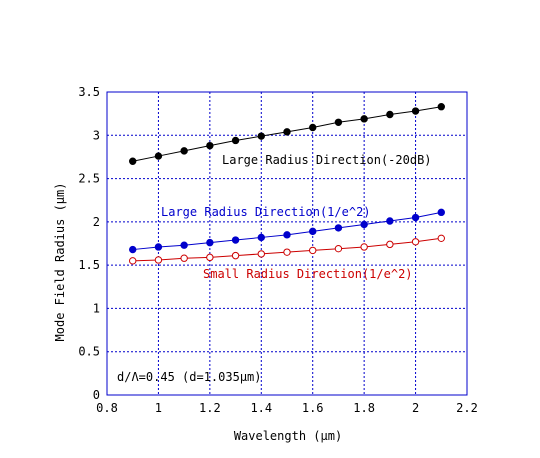  Describe the element at coordinates (189, 377) in the screenshot. I see `annotation-text: d/Λ=0.45 (d=1.035μm)` at that location.